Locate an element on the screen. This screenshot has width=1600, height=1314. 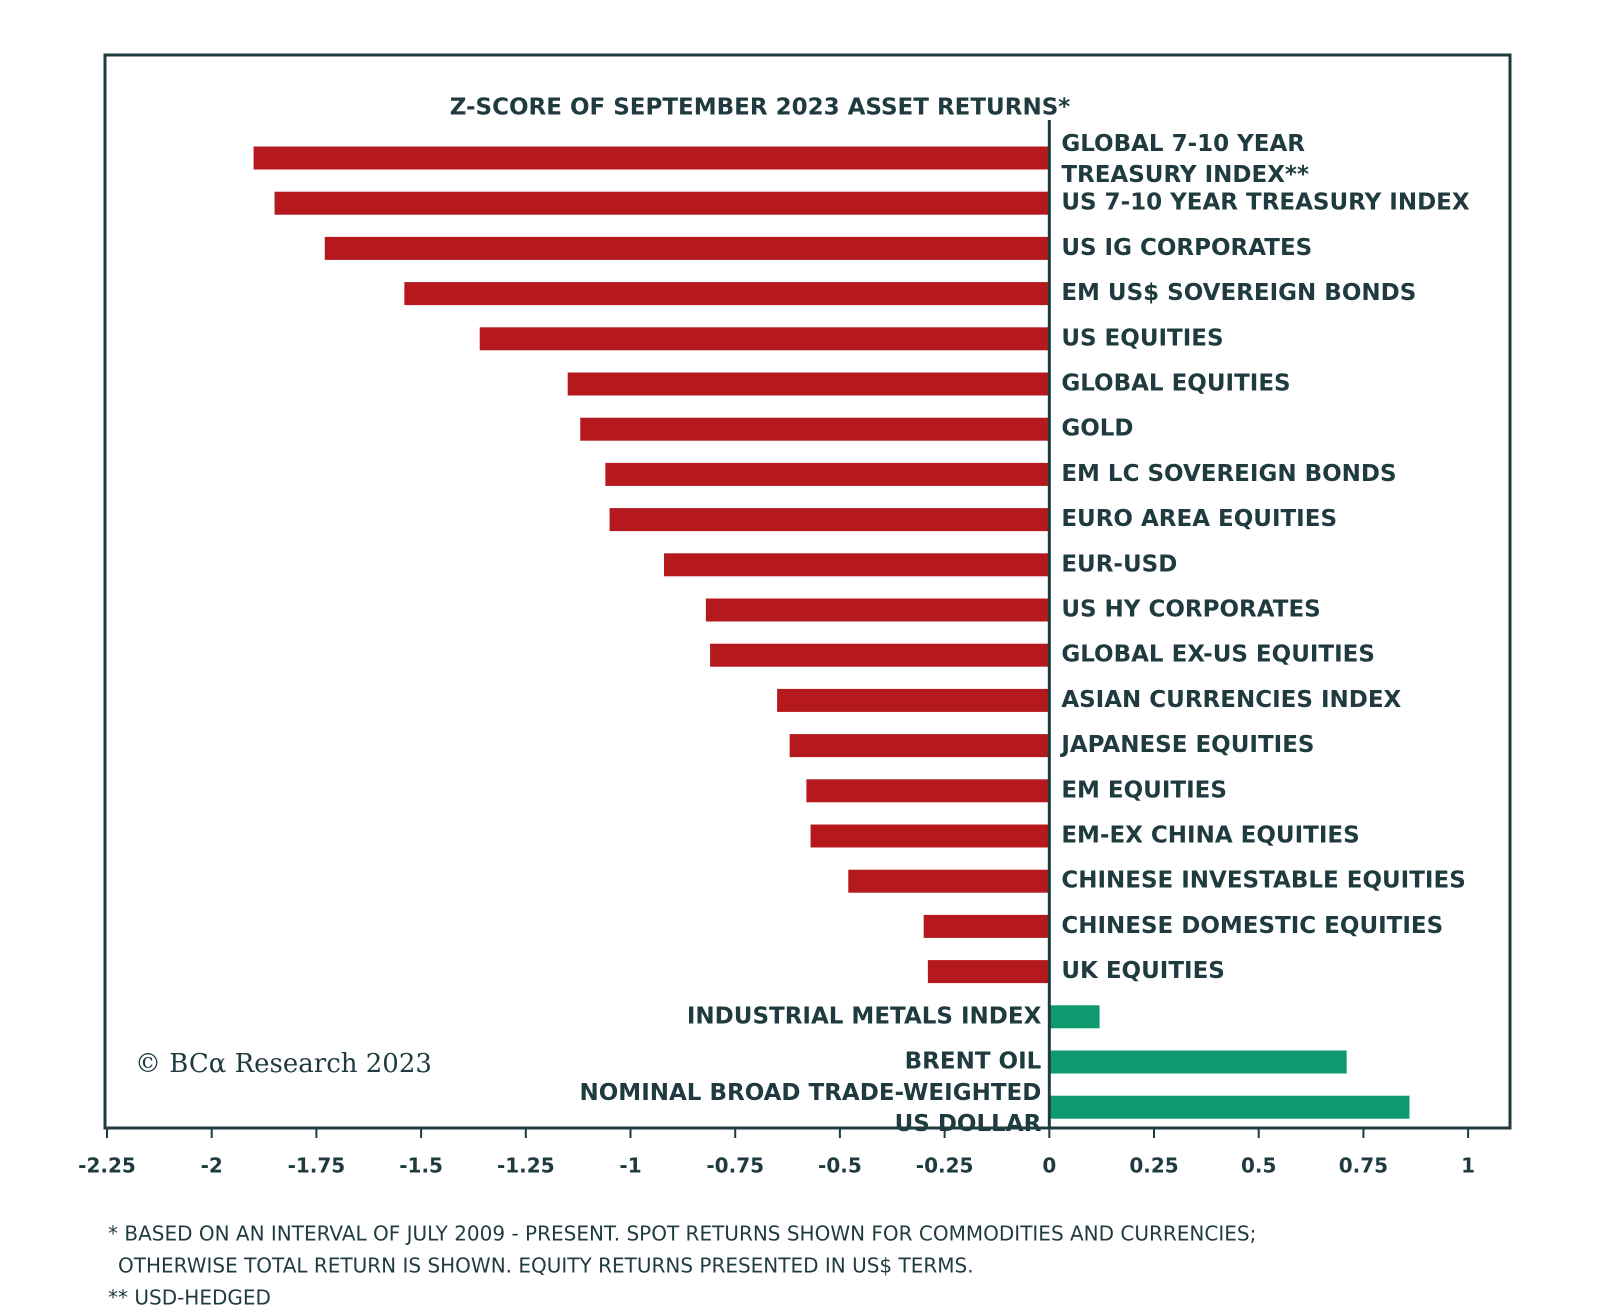
footnote: ** USD-HEDGED is located at coordinates (189, 1298).